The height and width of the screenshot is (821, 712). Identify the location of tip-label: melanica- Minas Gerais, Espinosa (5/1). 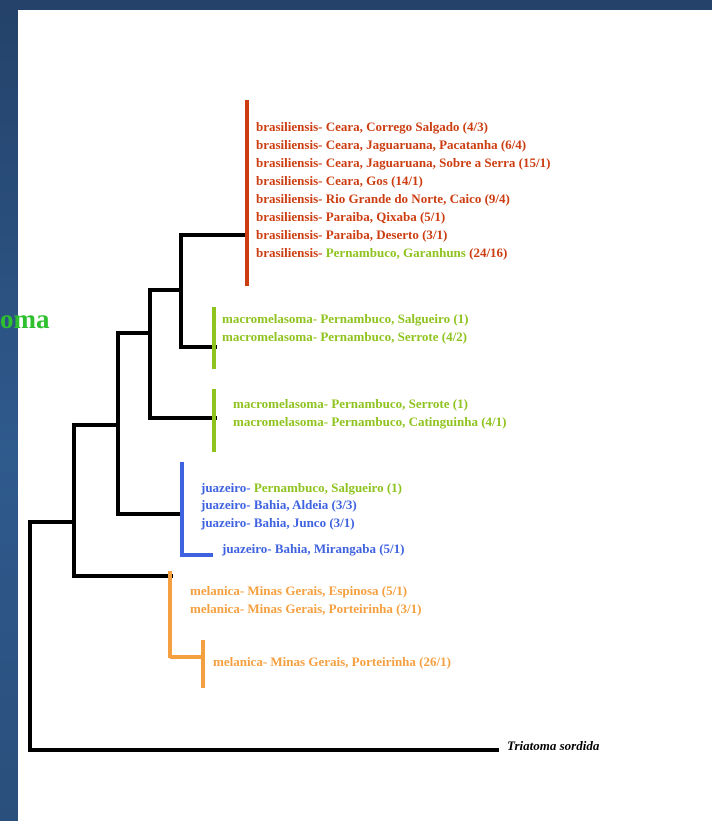
(298, 591).